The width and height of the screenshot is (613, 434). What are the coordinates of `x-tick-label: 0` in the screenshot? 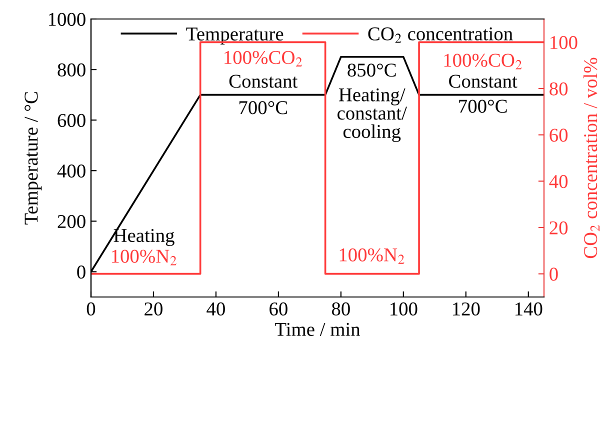 It's located at (91, 309).